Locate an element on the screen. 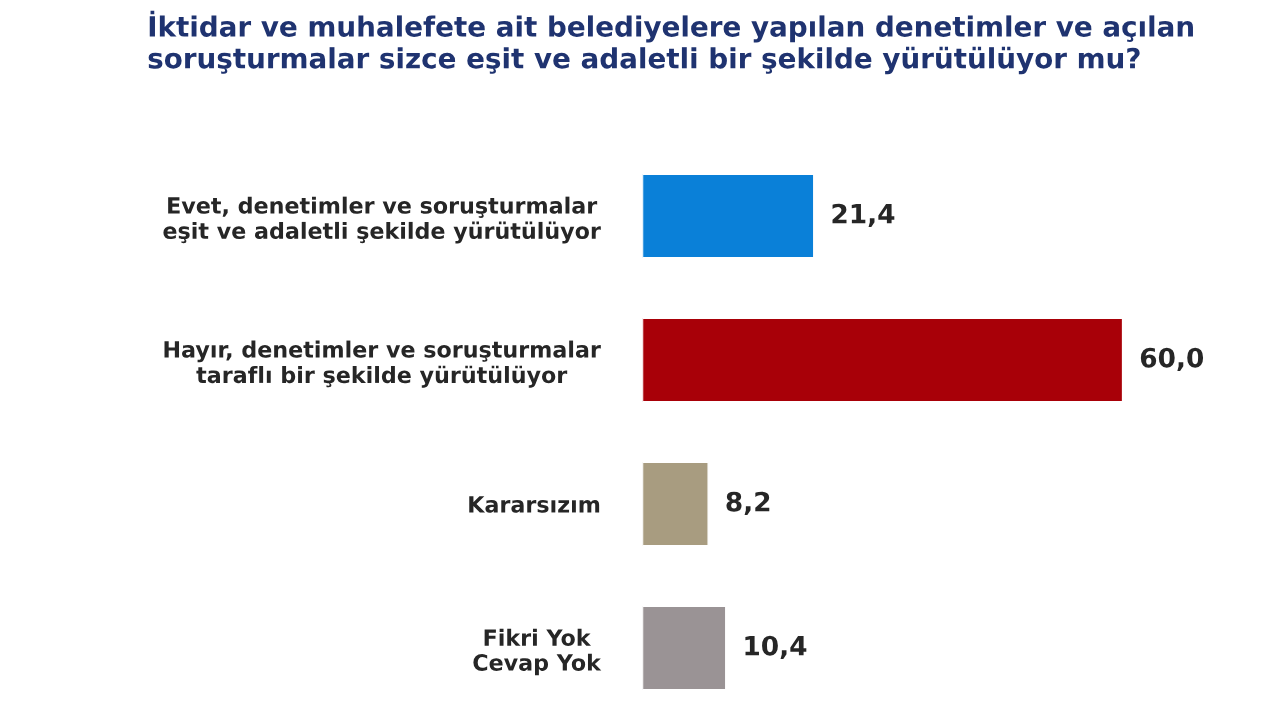  y-tick-label: Kararsızım is located at coordinates (534, 504).